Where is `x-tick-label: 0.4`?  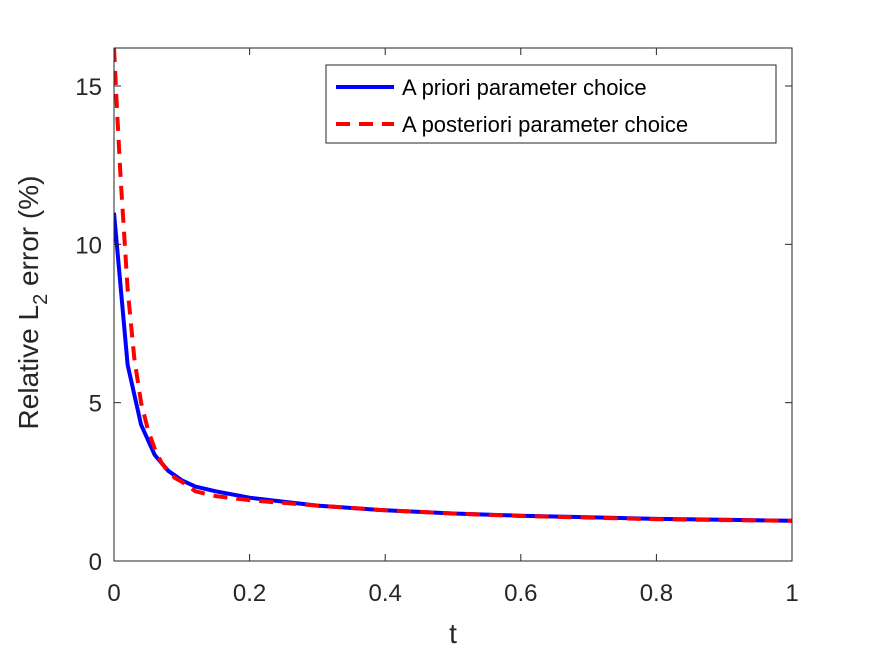 x-tick-label: 0.4 is located at coordinates (385, 593).